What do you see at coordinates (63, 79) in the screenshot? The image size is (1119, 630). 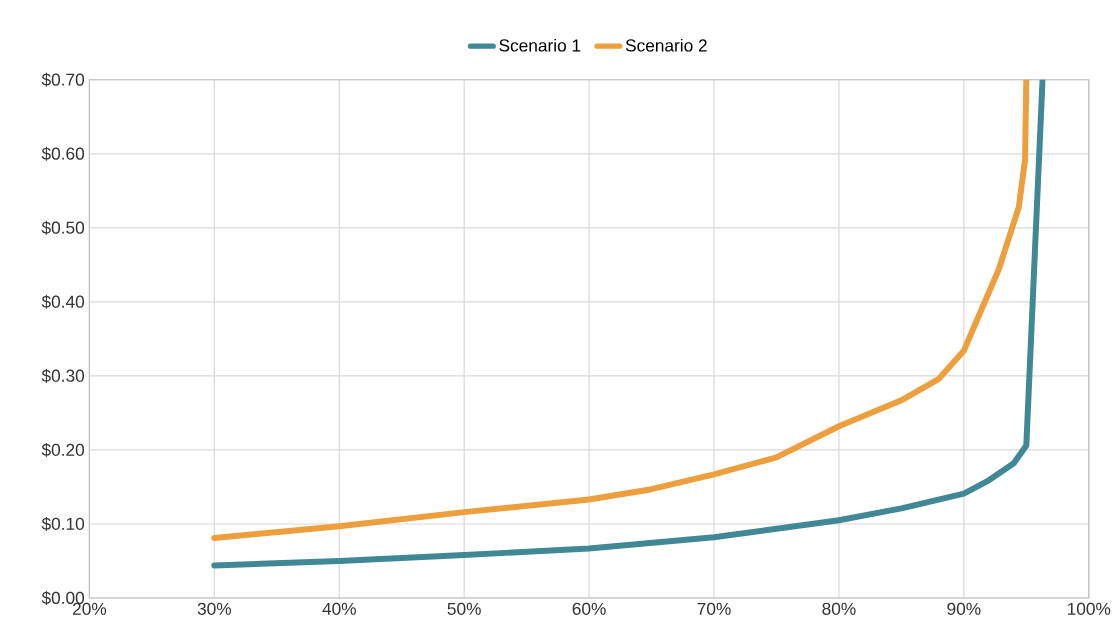 I see `y-tick-label: $0.70` at bounding box center [63, 79].